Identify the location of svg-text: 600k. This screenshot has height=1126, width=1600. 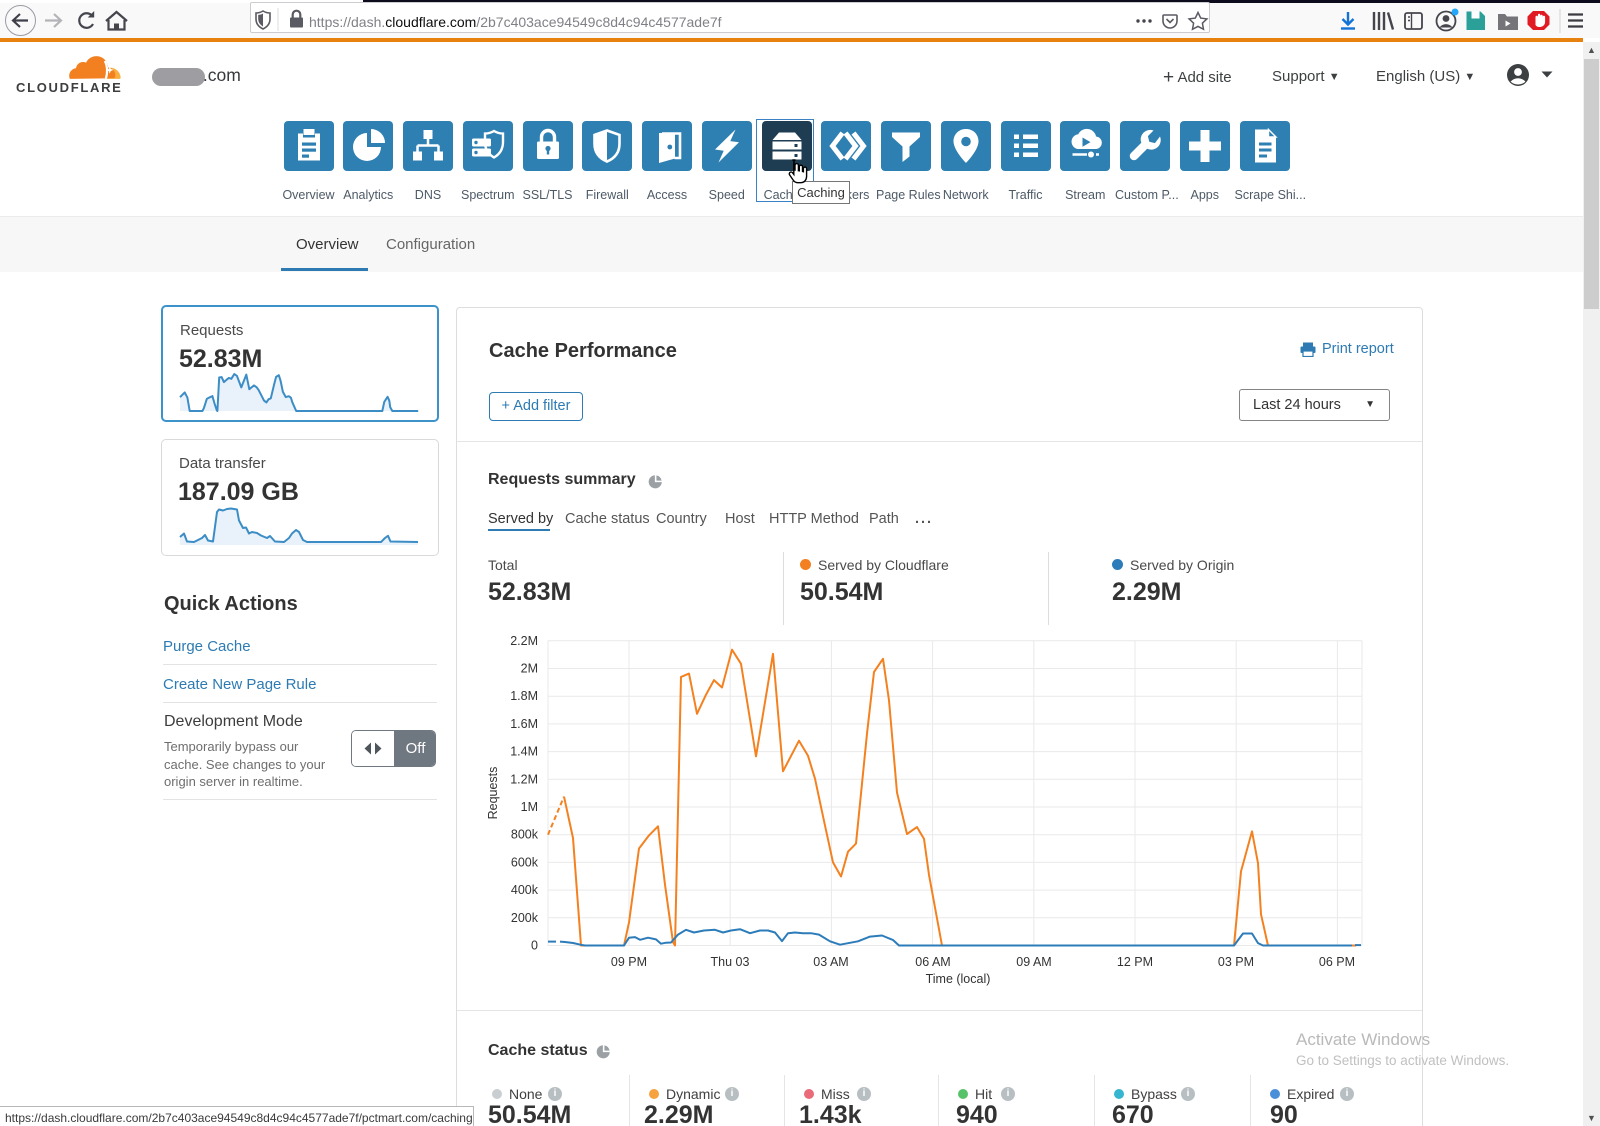
(525, 862).